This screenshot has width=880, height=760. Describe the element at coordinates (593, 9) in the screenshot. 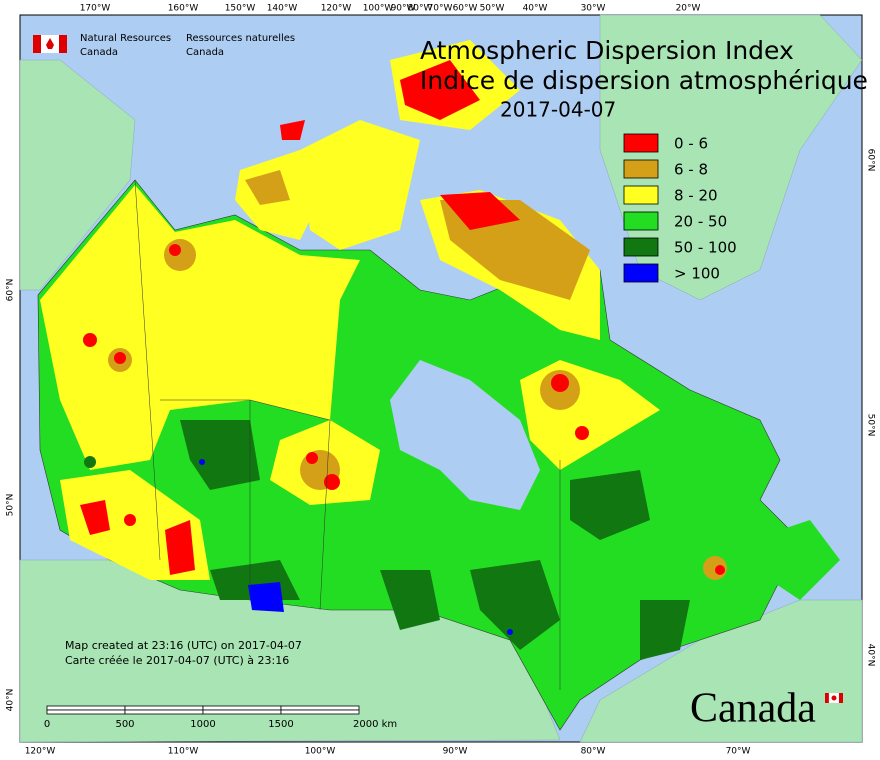

I see `lon-label: 30°W` at that location.